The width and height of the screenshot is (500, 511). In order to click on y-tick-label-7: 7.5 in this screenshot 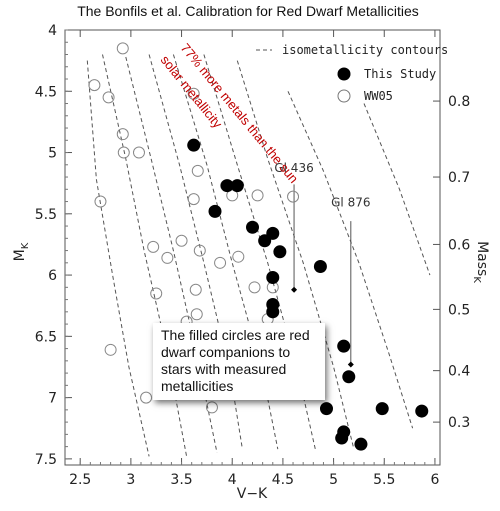, I will do `click(46, 460)`.